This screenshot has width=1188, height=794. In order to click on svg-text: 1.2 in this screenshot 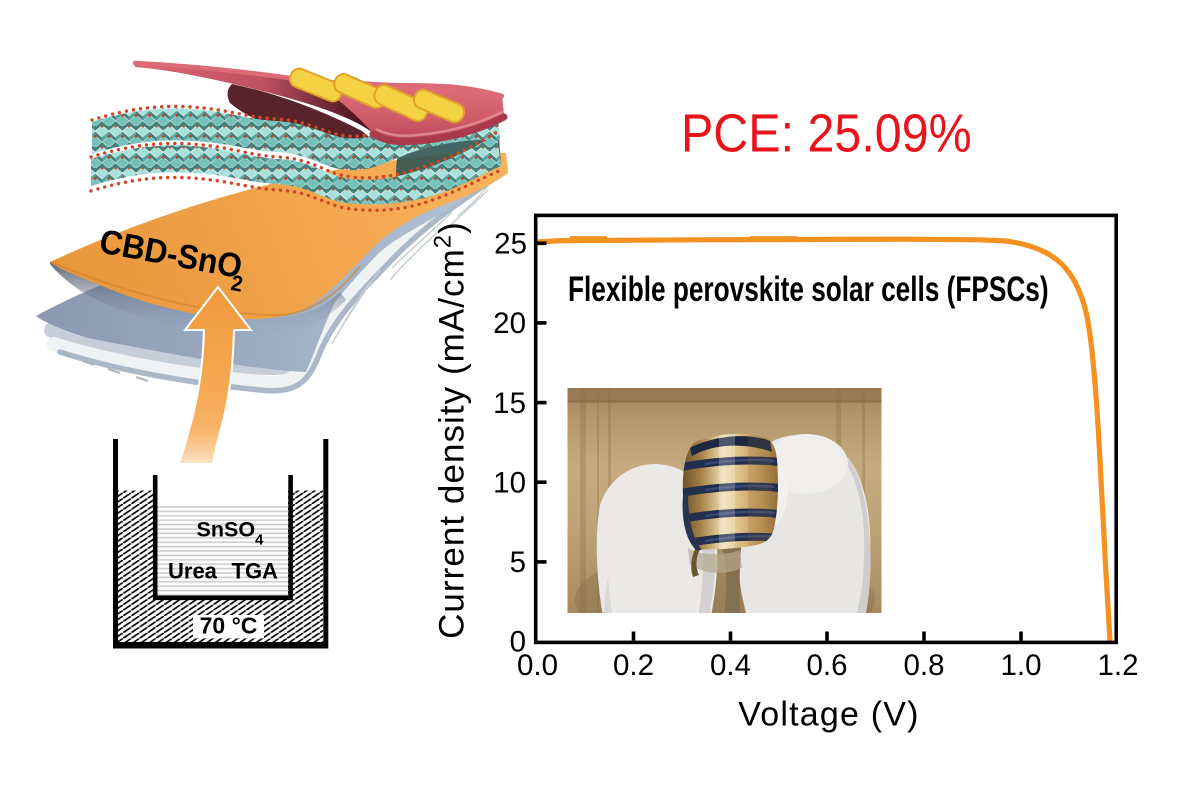, I will do `click(1117, 665)`.